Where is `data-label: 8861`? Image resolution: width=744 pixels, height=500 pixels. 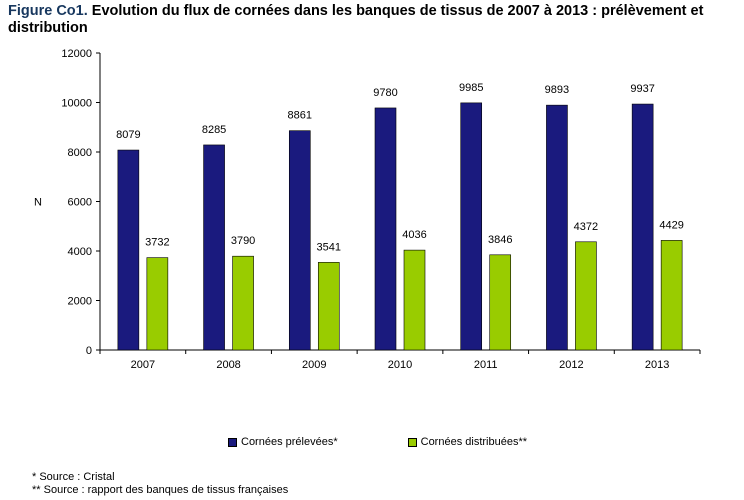 data-label: 8861 is located at coordinates (300, 116).